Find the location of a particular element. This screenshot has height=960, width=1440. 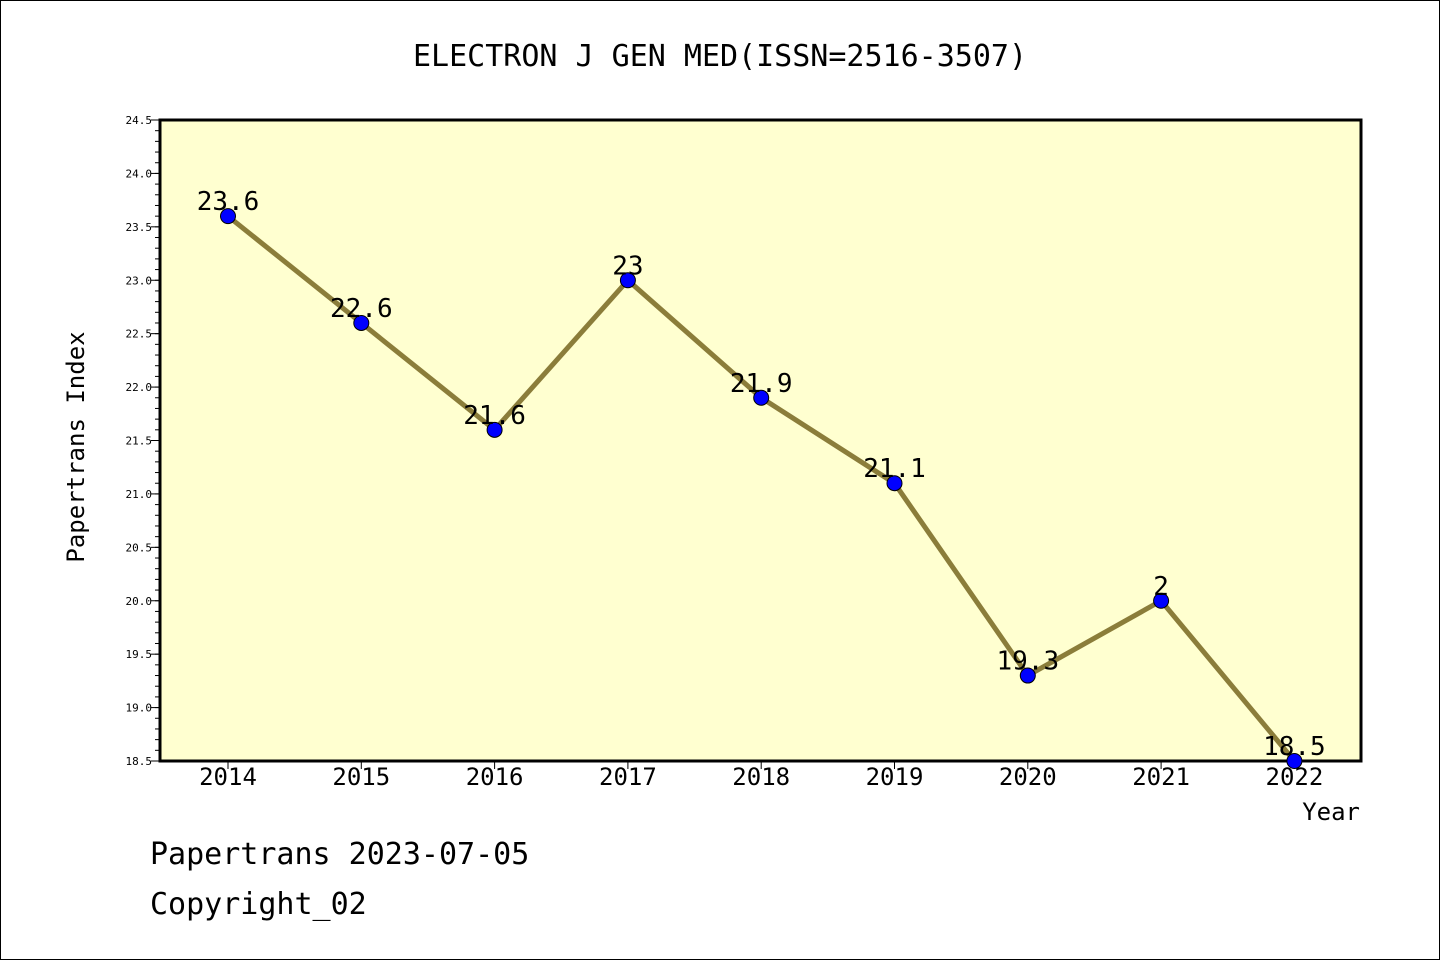

data-label: 19.3 is located at coordinates (1027, 662).